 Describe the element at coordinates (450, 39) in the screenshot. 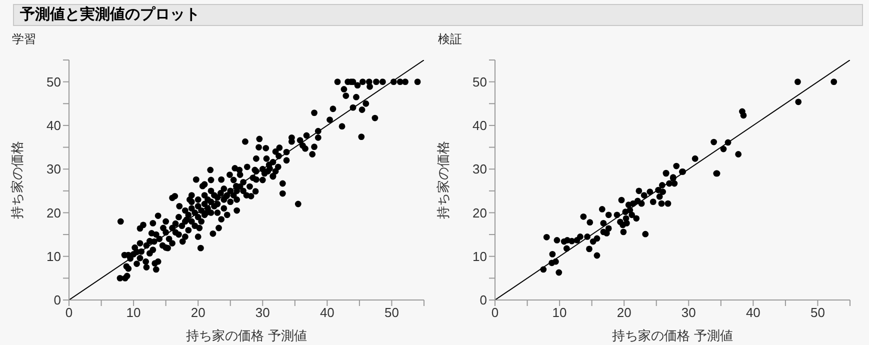

I see `chart-title: 検証` at that location.